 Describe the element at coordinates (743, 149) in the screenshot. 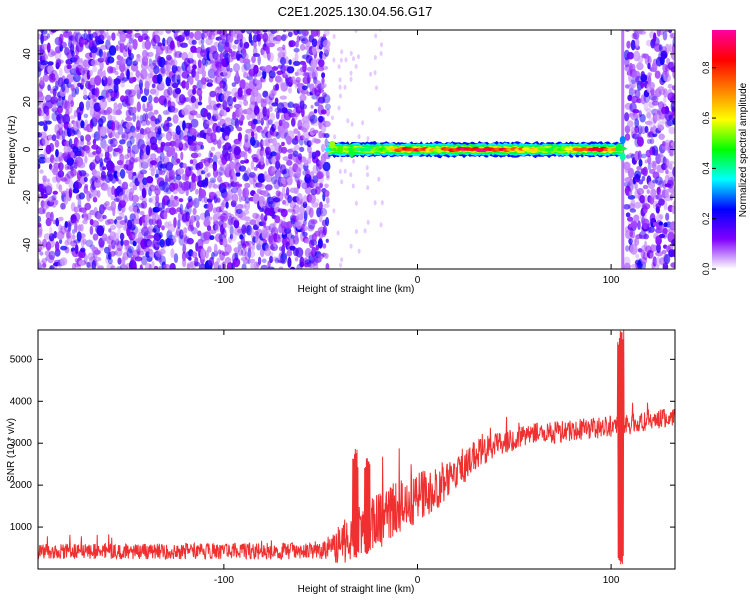

I see `colorbar-label: Normalized spectral amplitude` at that location.